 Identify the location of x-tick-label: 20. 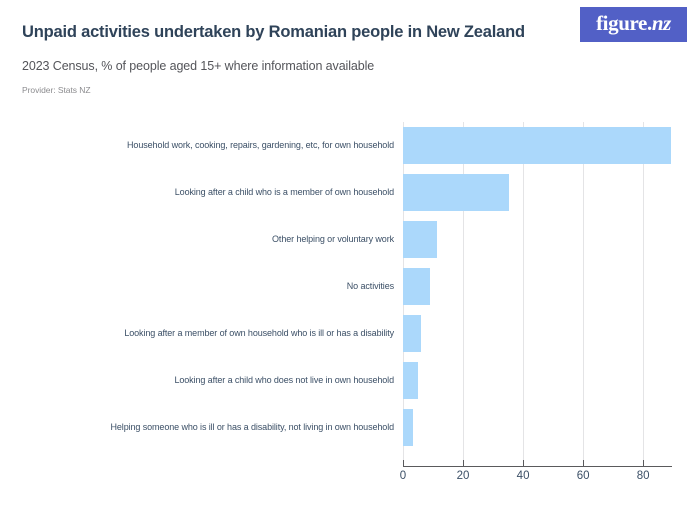
(463, 476).